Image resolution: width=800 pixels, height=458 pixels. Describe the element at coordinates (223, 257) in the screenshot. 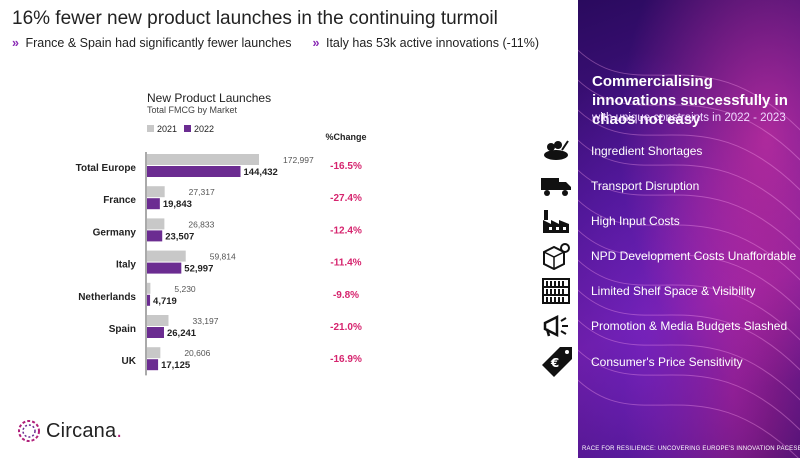

I see `data-label-2021: 59,814` at that location.